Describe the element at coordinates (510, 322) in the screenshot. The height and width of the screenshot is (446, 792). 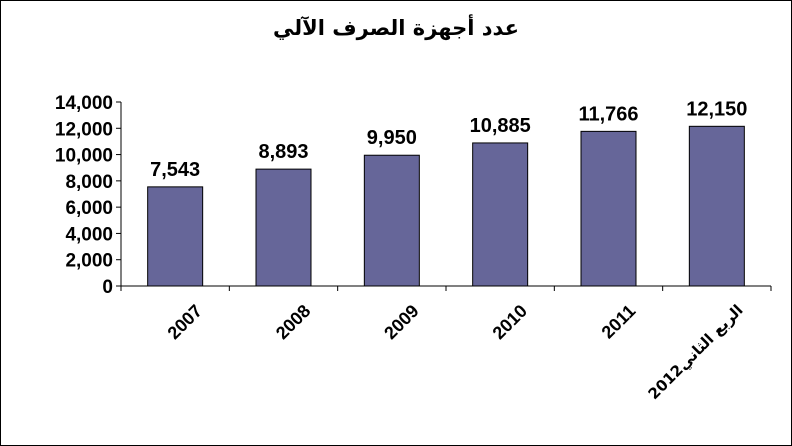
I see `x-tick-label: 2010` at that location.